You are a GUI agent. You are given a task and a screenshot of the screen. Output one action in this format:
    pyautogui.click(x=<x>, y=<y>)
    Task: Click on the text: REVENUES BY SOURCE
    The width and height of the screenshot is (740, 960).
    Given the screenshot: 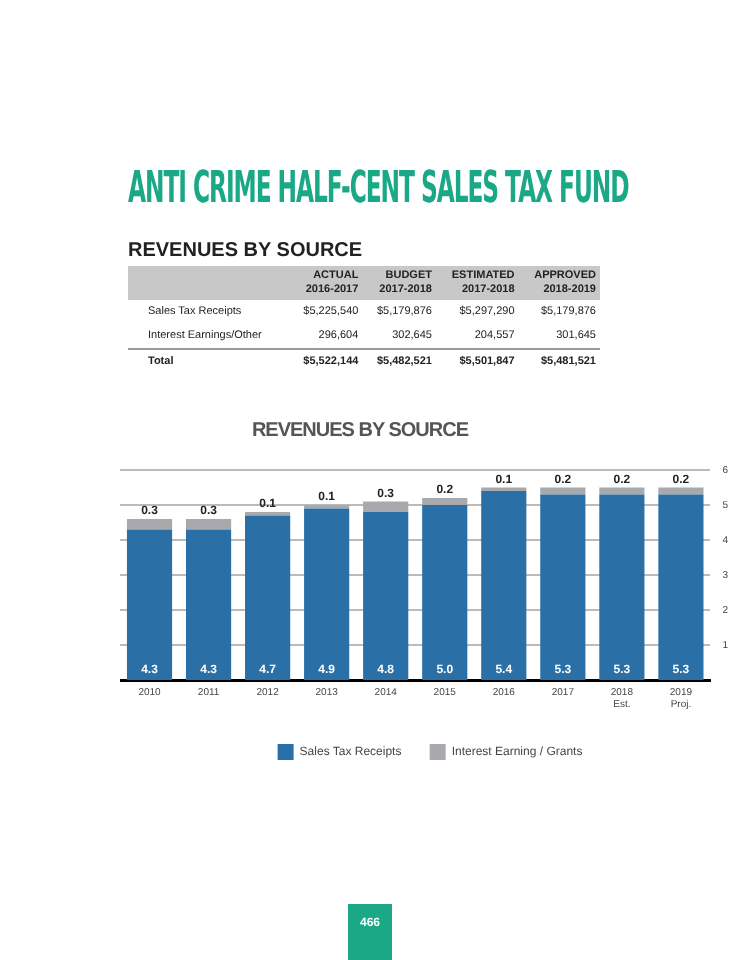 What is the action you would take?
    pyautogui.click(x=245, y=251)
    